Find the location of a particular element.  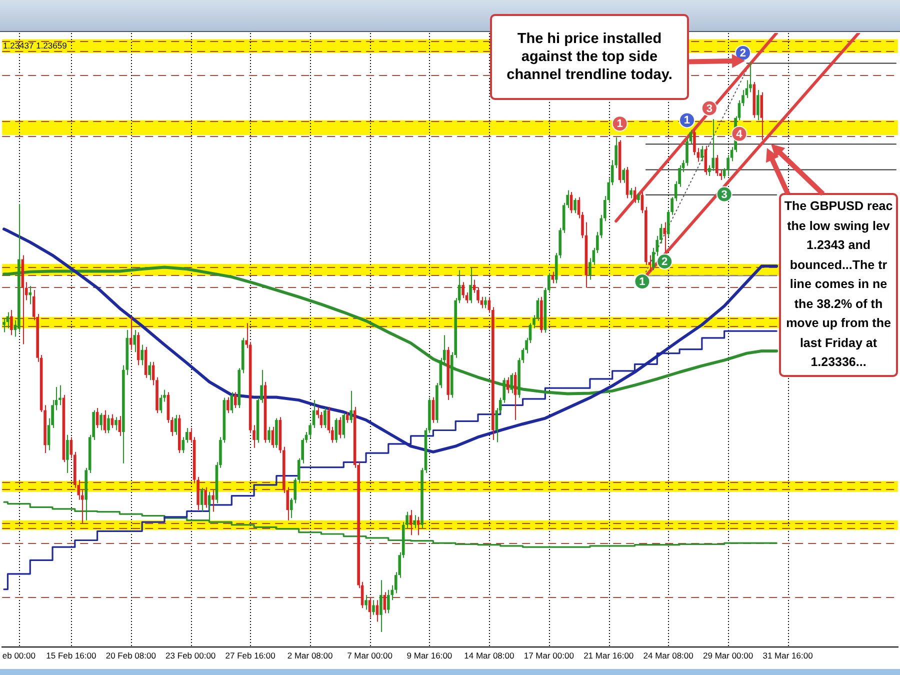

callout-box: The hi price installed against the top side channel trendline today. is located at coordinates (589, 57).